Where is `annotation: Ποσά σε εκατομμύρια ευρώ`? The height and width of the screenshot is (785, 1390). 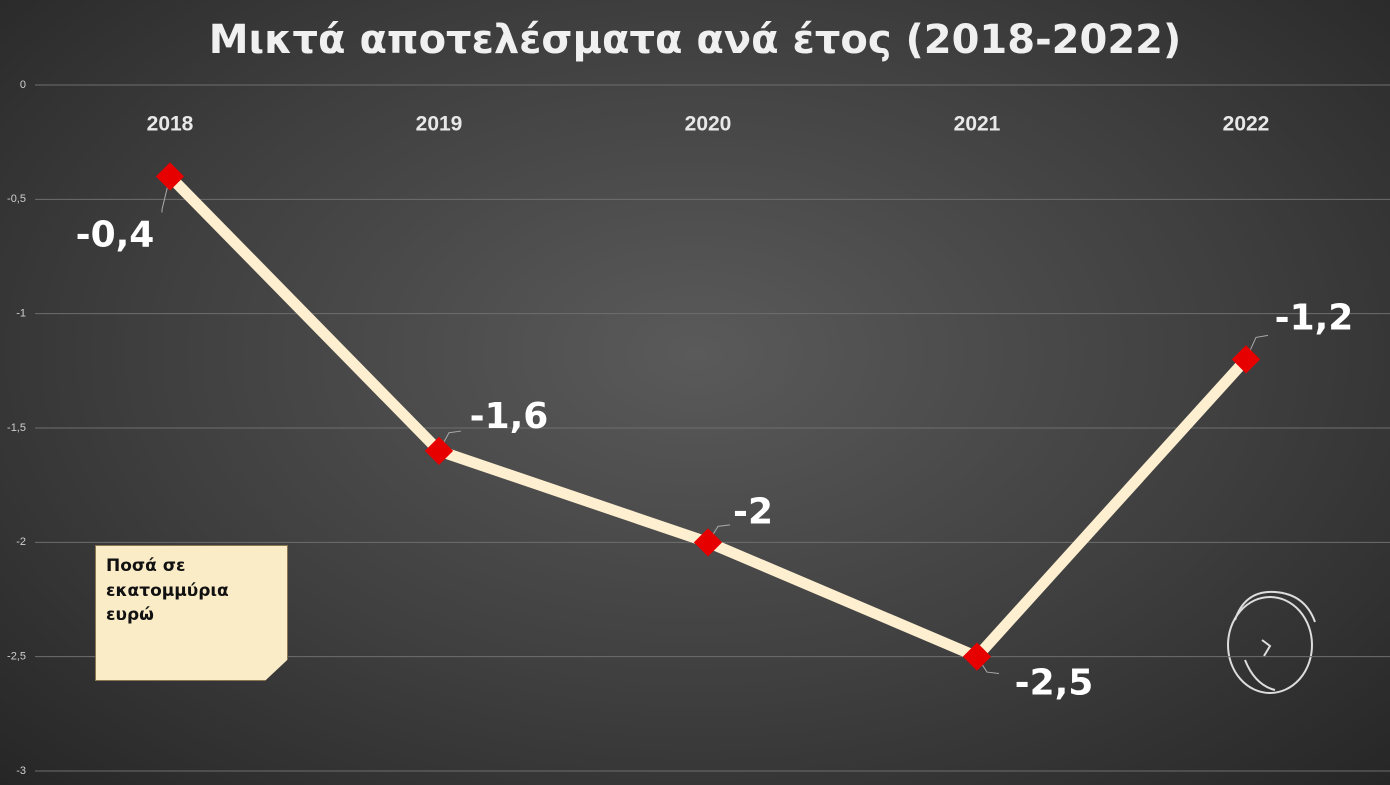 annotation: Ποσά σε εκατομμύρια ευρώ is located at coordinates (191, 613).